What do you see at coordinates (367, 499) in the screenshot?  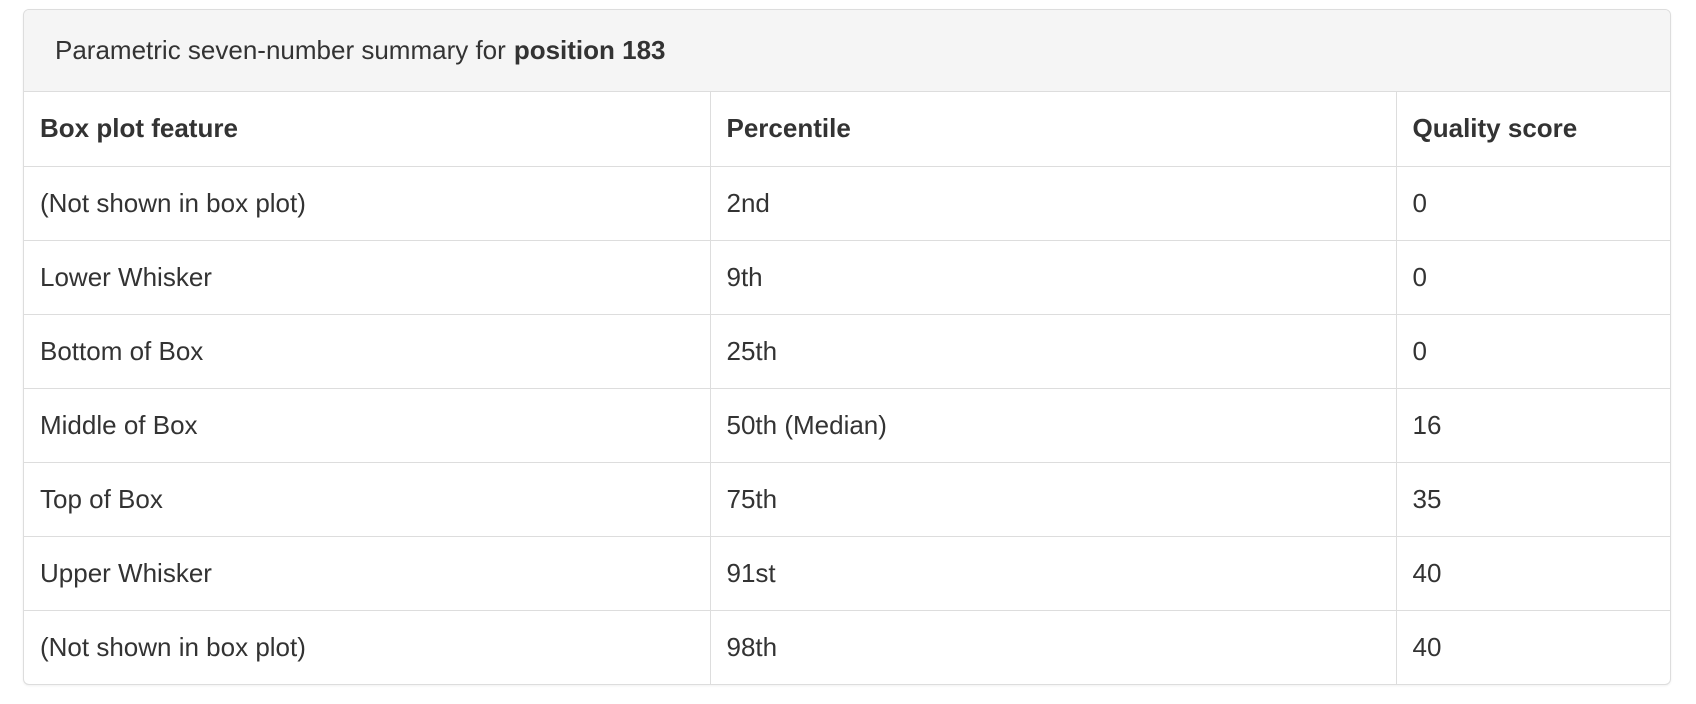 I see `cell-feature: Top of Box` at bounding box center [367, 499].